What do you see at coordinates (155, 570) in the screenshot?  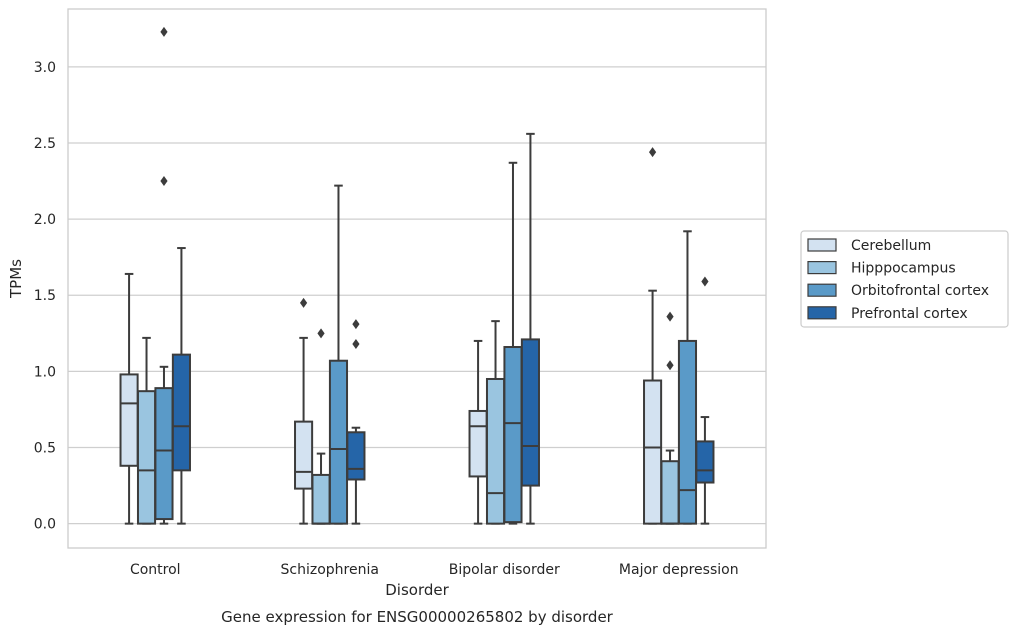 I see `x-tick-label: Control` at bounding box center [155, 570].